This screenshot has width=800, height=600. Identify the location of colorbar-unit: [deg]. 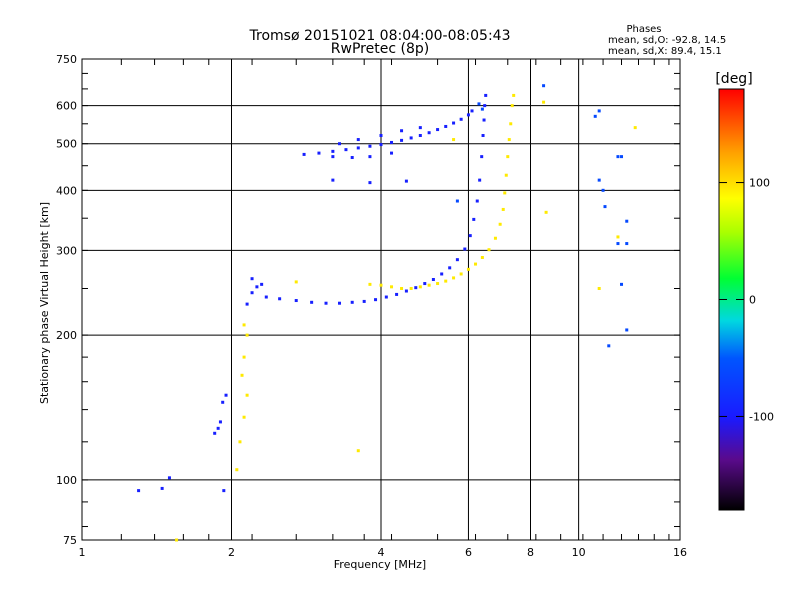
(733, 79).